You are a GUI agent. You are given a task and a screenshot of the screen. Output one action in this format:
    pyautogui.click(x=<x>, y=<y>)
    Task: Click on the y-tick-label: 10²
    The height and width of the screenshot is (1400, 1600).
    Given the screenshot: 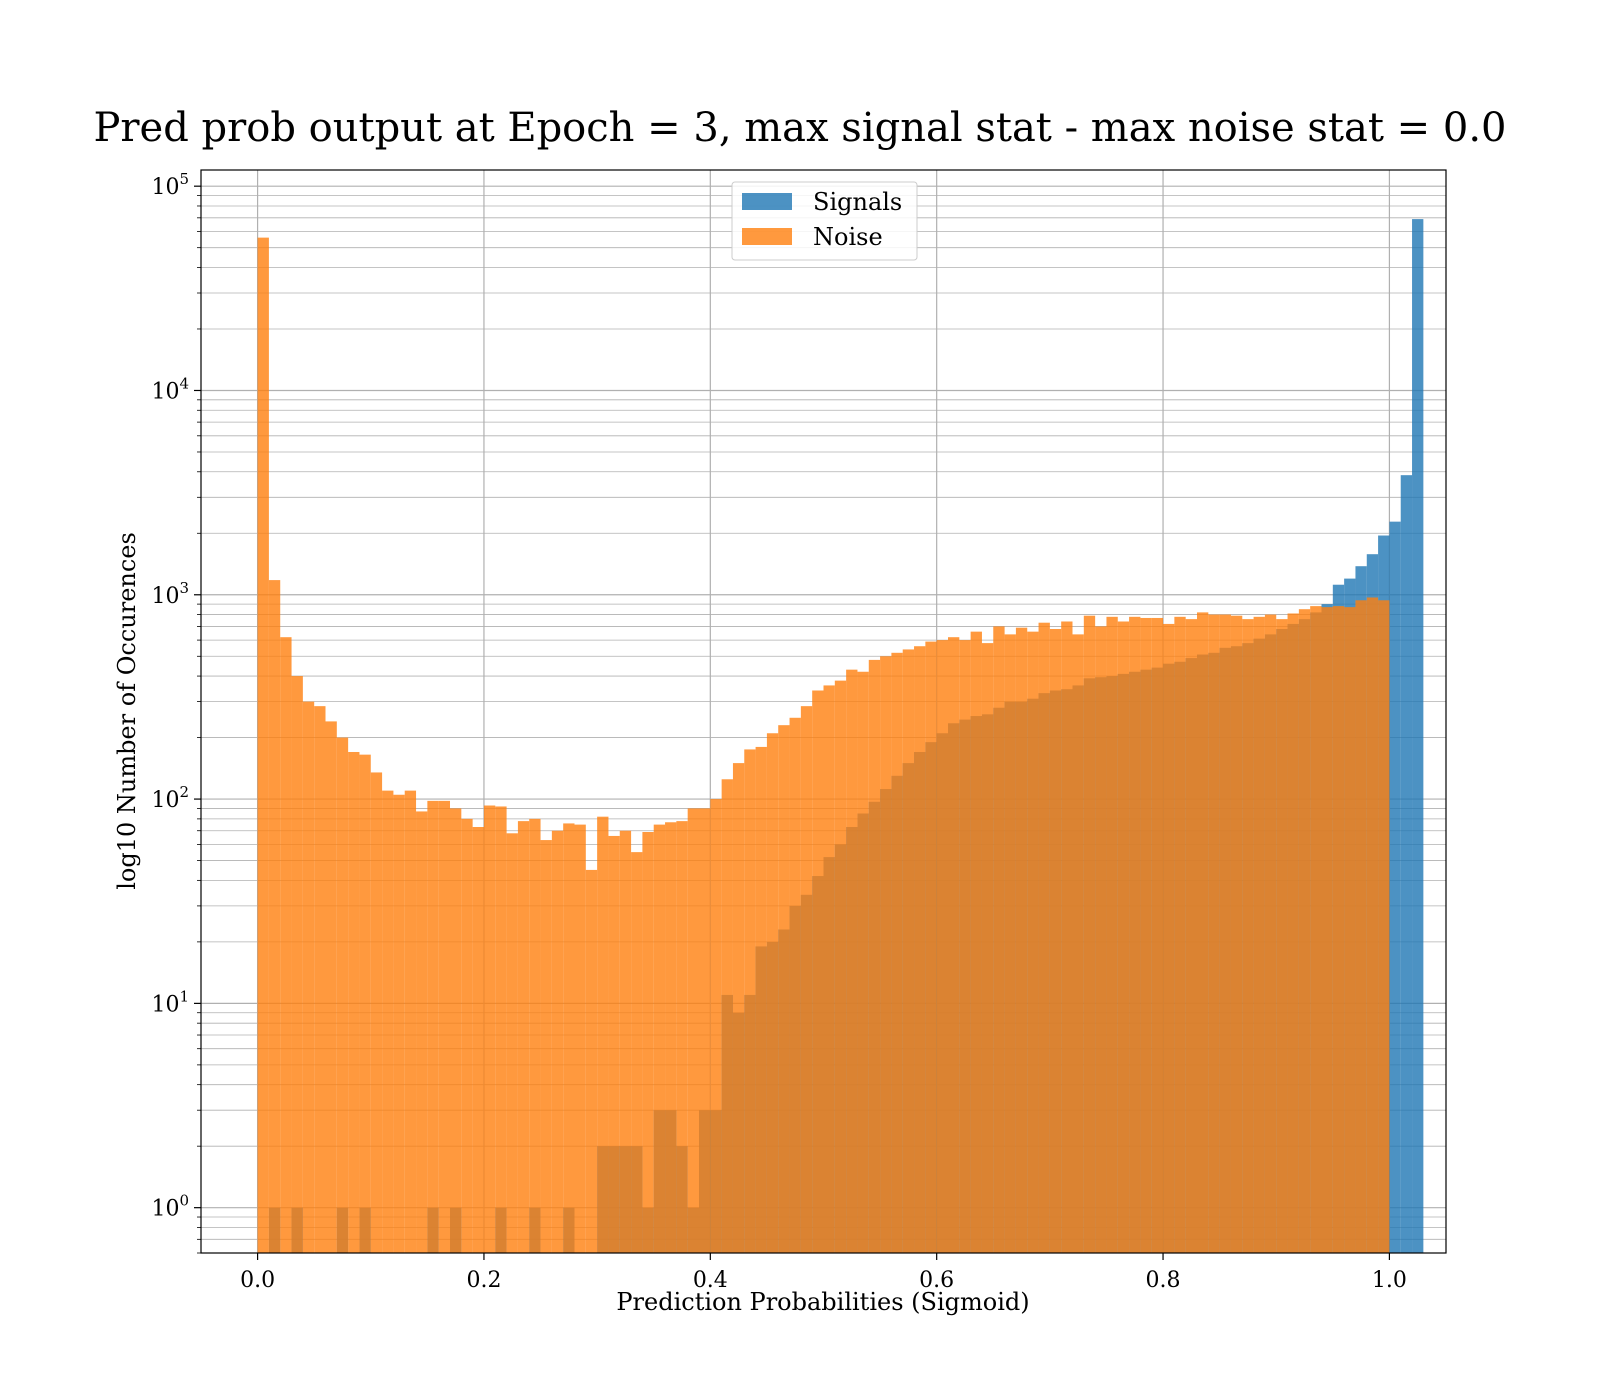 What is the action you would take?
    pyautogui.click(x=170, y=798)
    